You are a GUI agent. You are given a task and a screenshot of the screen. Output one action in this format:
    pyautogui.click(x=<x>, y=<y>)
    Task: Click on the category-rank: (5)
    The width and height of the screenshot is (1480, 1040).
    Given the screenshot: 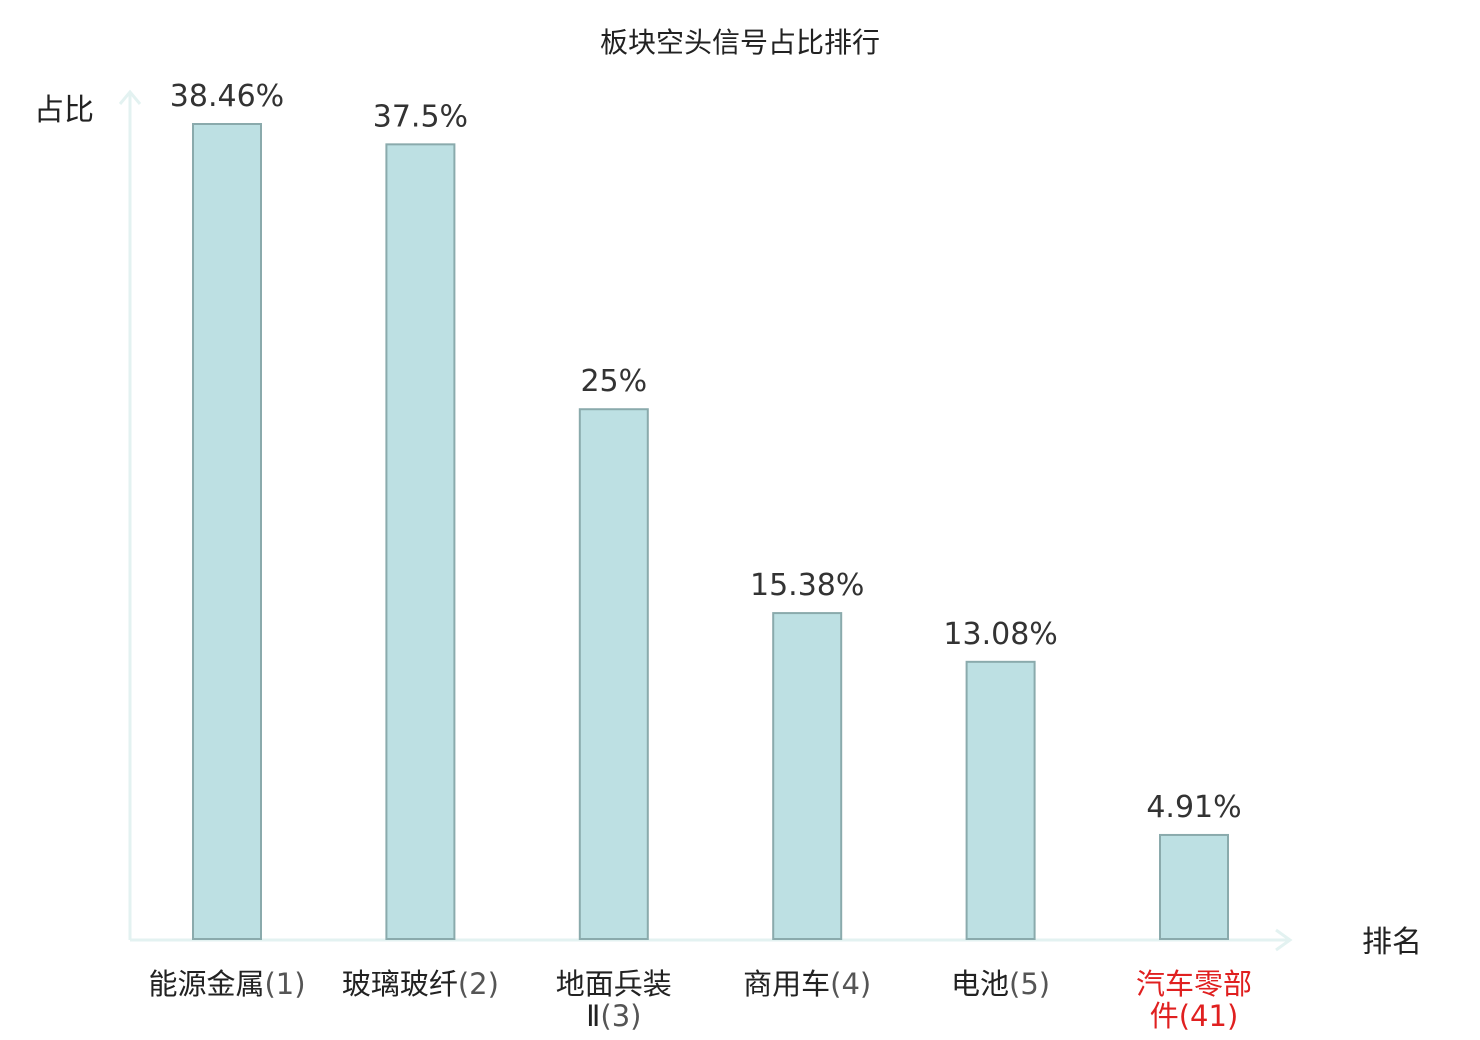 What is the action you would take?
    pyautogui.click(x=1029, y=984)
    